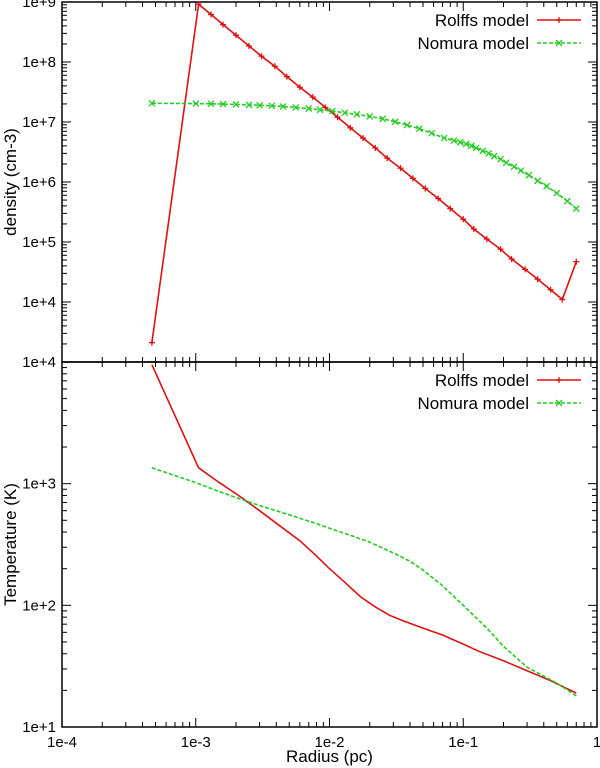 The image size is (600, 768). I want to click on density-y-tick-label: 1e+8, so click(39, 62).